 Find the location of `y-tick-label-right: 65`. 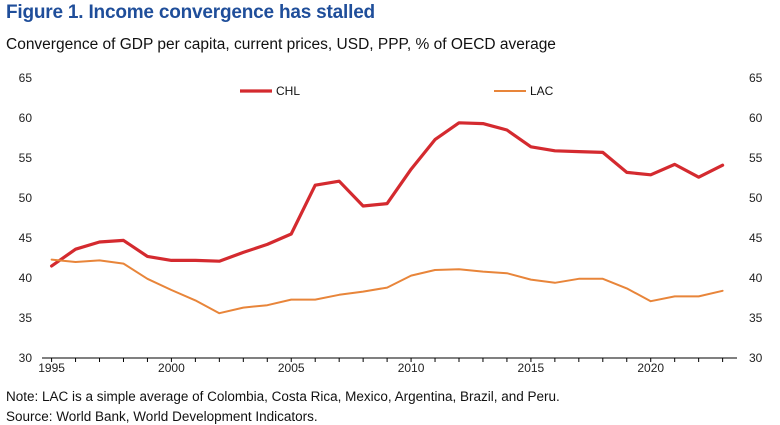

y-tick-label-right: 65 is located at coordinates (756, 78).